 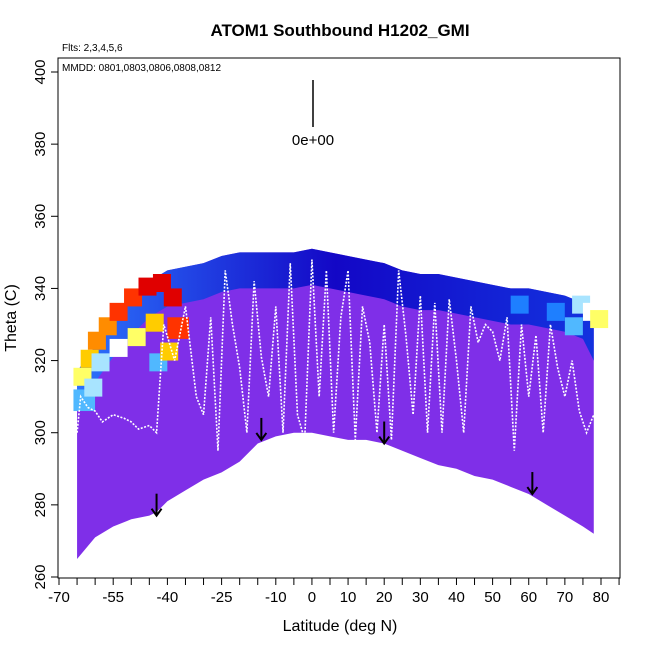 What do you see at coordinates (565, 597) in the screenshot?
I see `x-tick-label: 70` at bounding box center [565, 597].